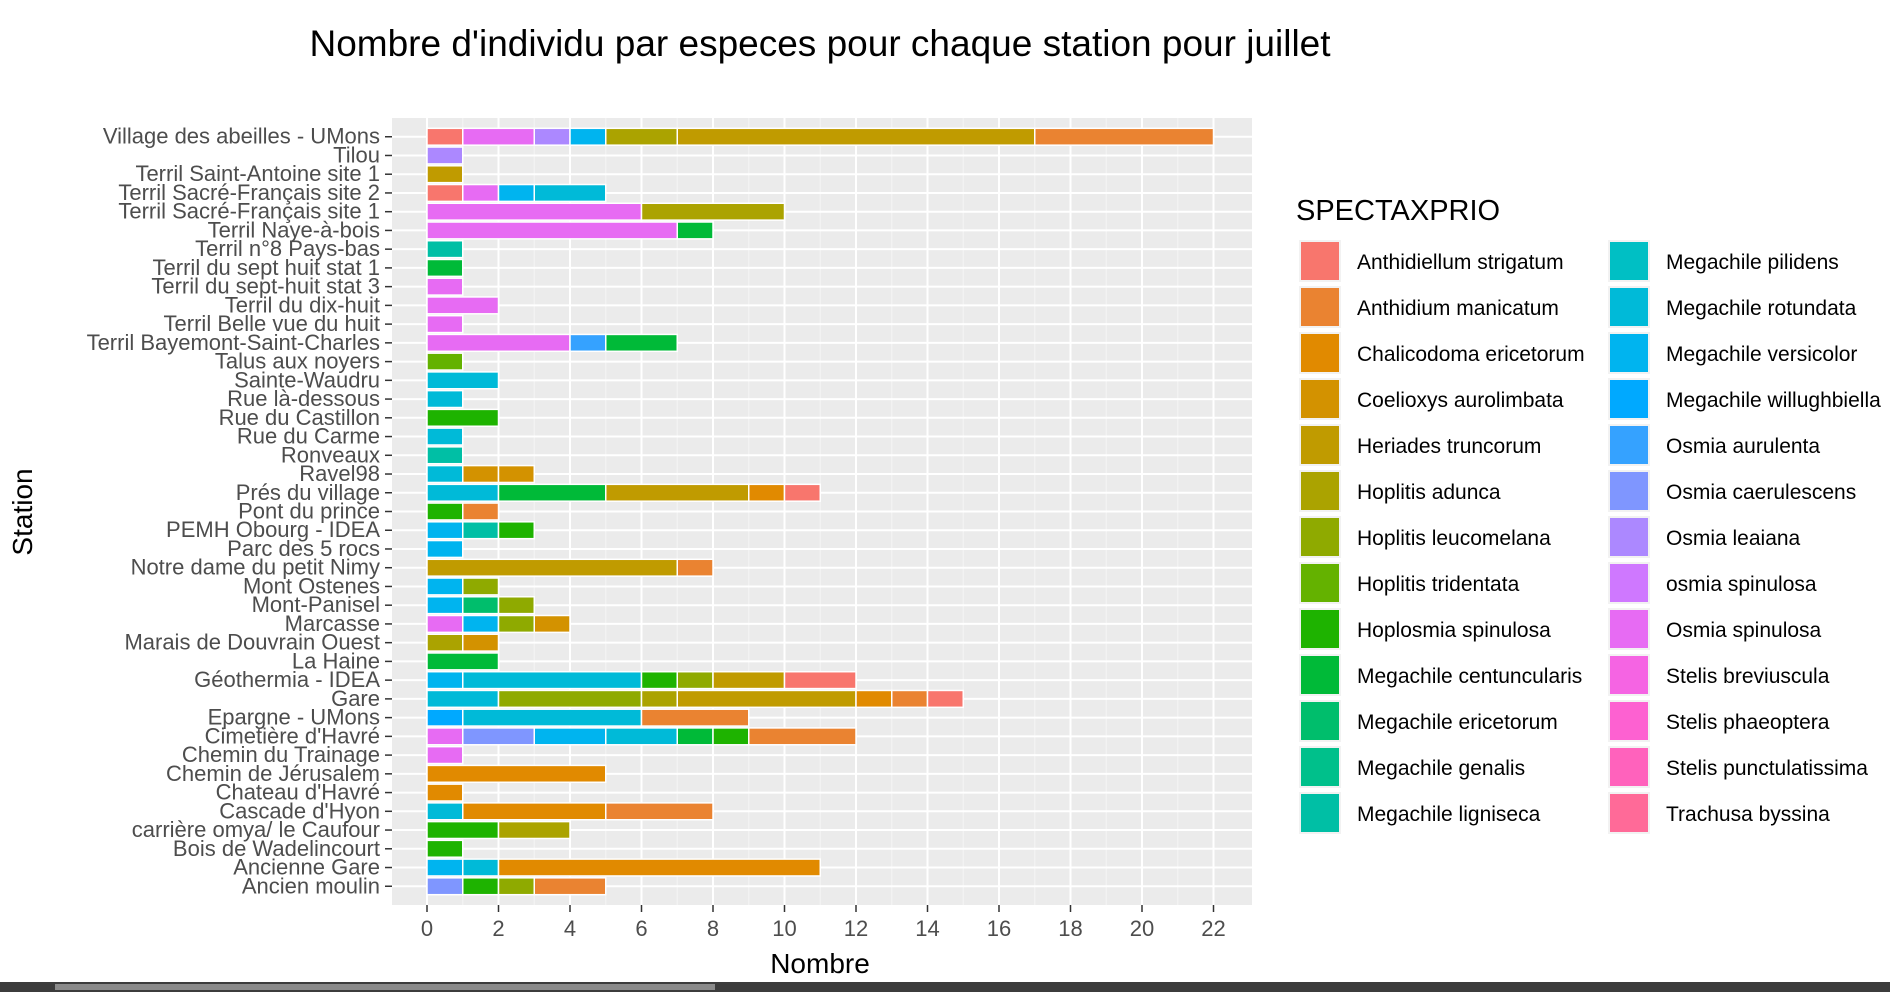  I want to click on x-tick-label: 16, so click(999, 928).